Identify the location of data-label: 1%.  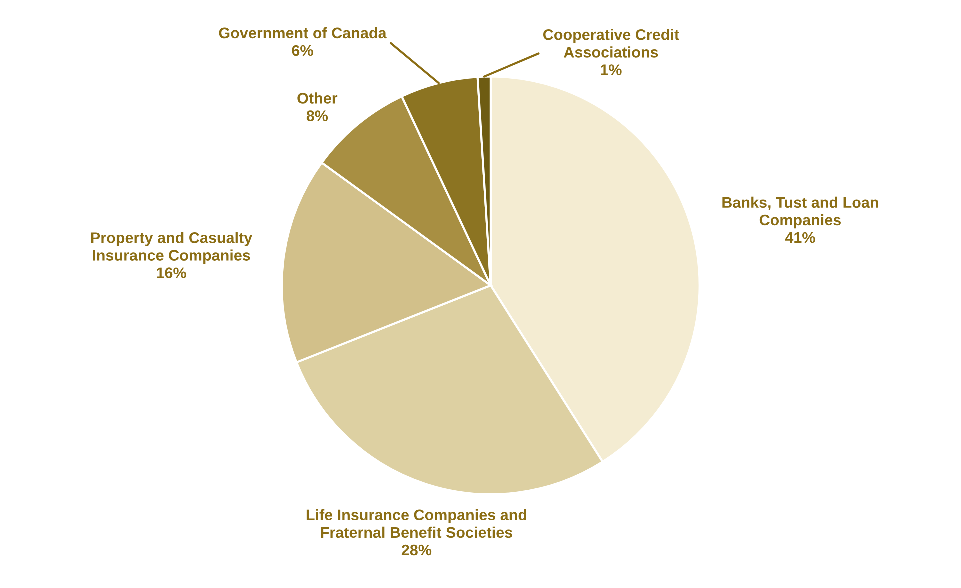
(611, 70).